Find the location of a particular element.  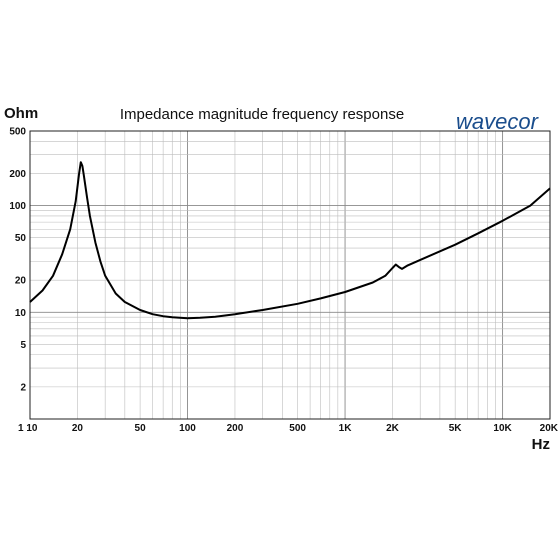

x-tick-labels: 1 10 20 50 100 200 500 1K 2K 5K 10K 20K is located at coordinates (288, 428).